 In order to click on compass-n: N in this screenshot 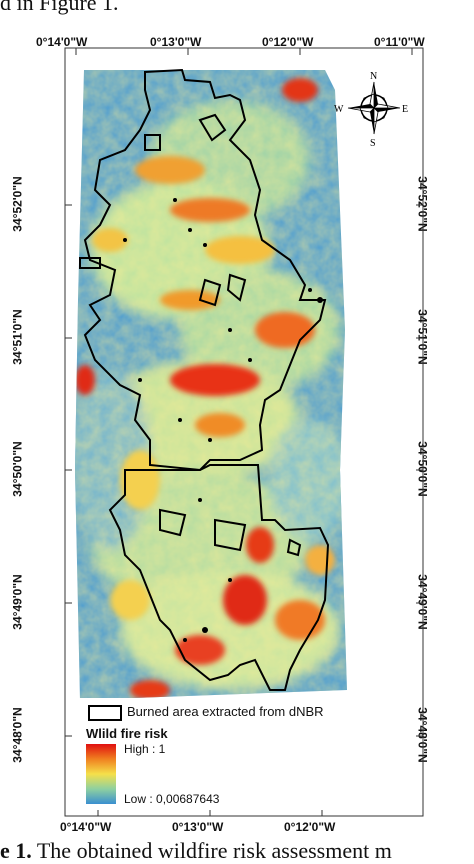, I will do `click(373, 76)`.